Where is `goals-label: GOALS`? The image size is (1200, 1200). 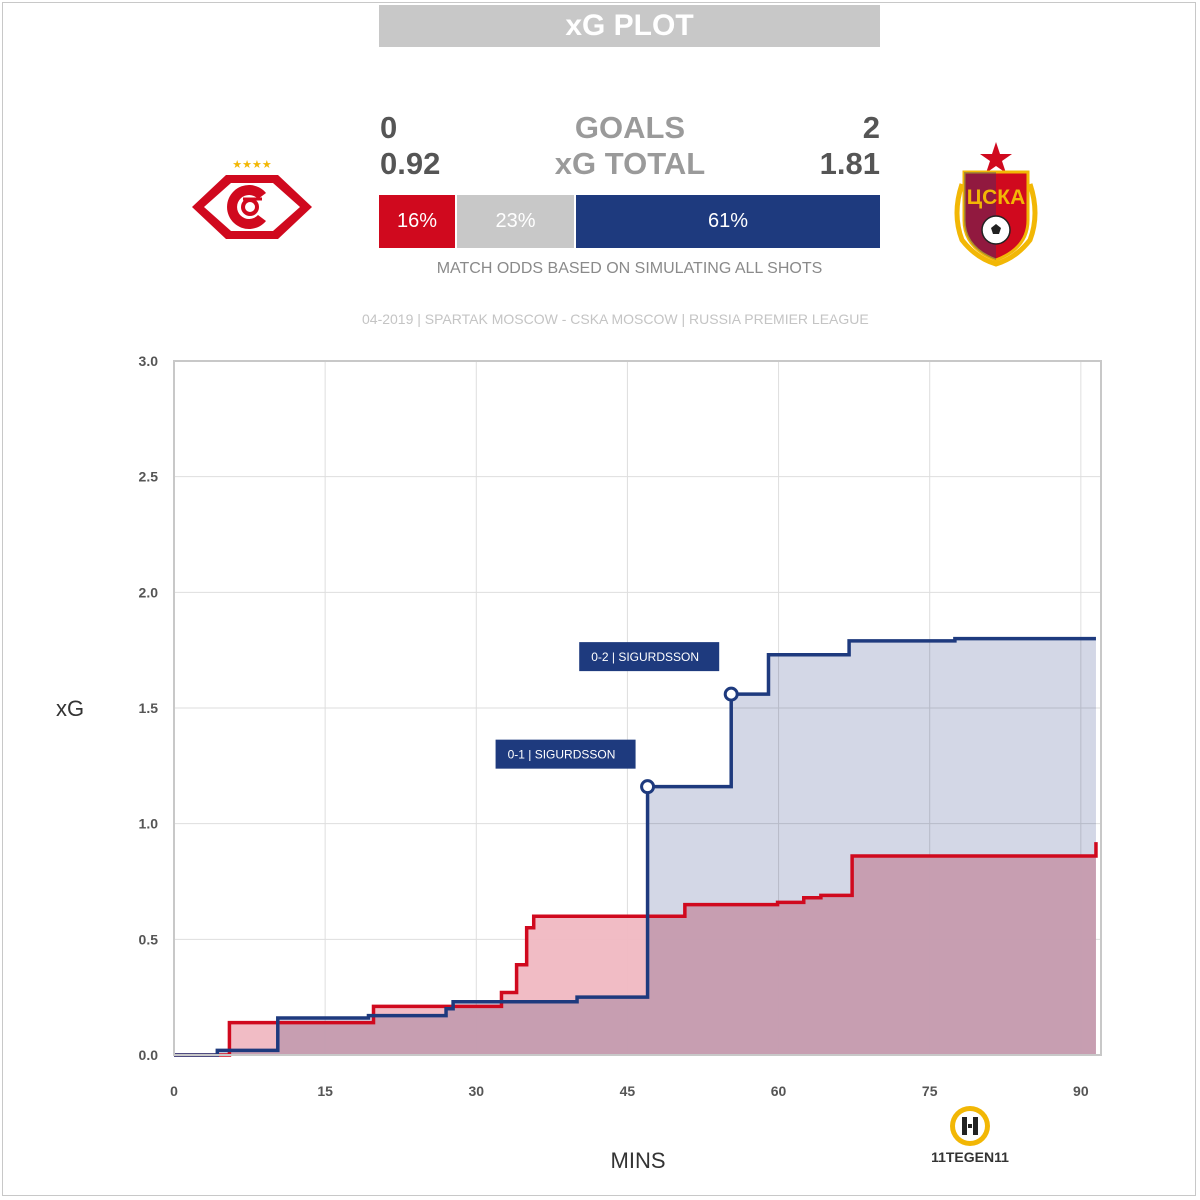
goals-label: GOALS is located at coordinates (630, 127).